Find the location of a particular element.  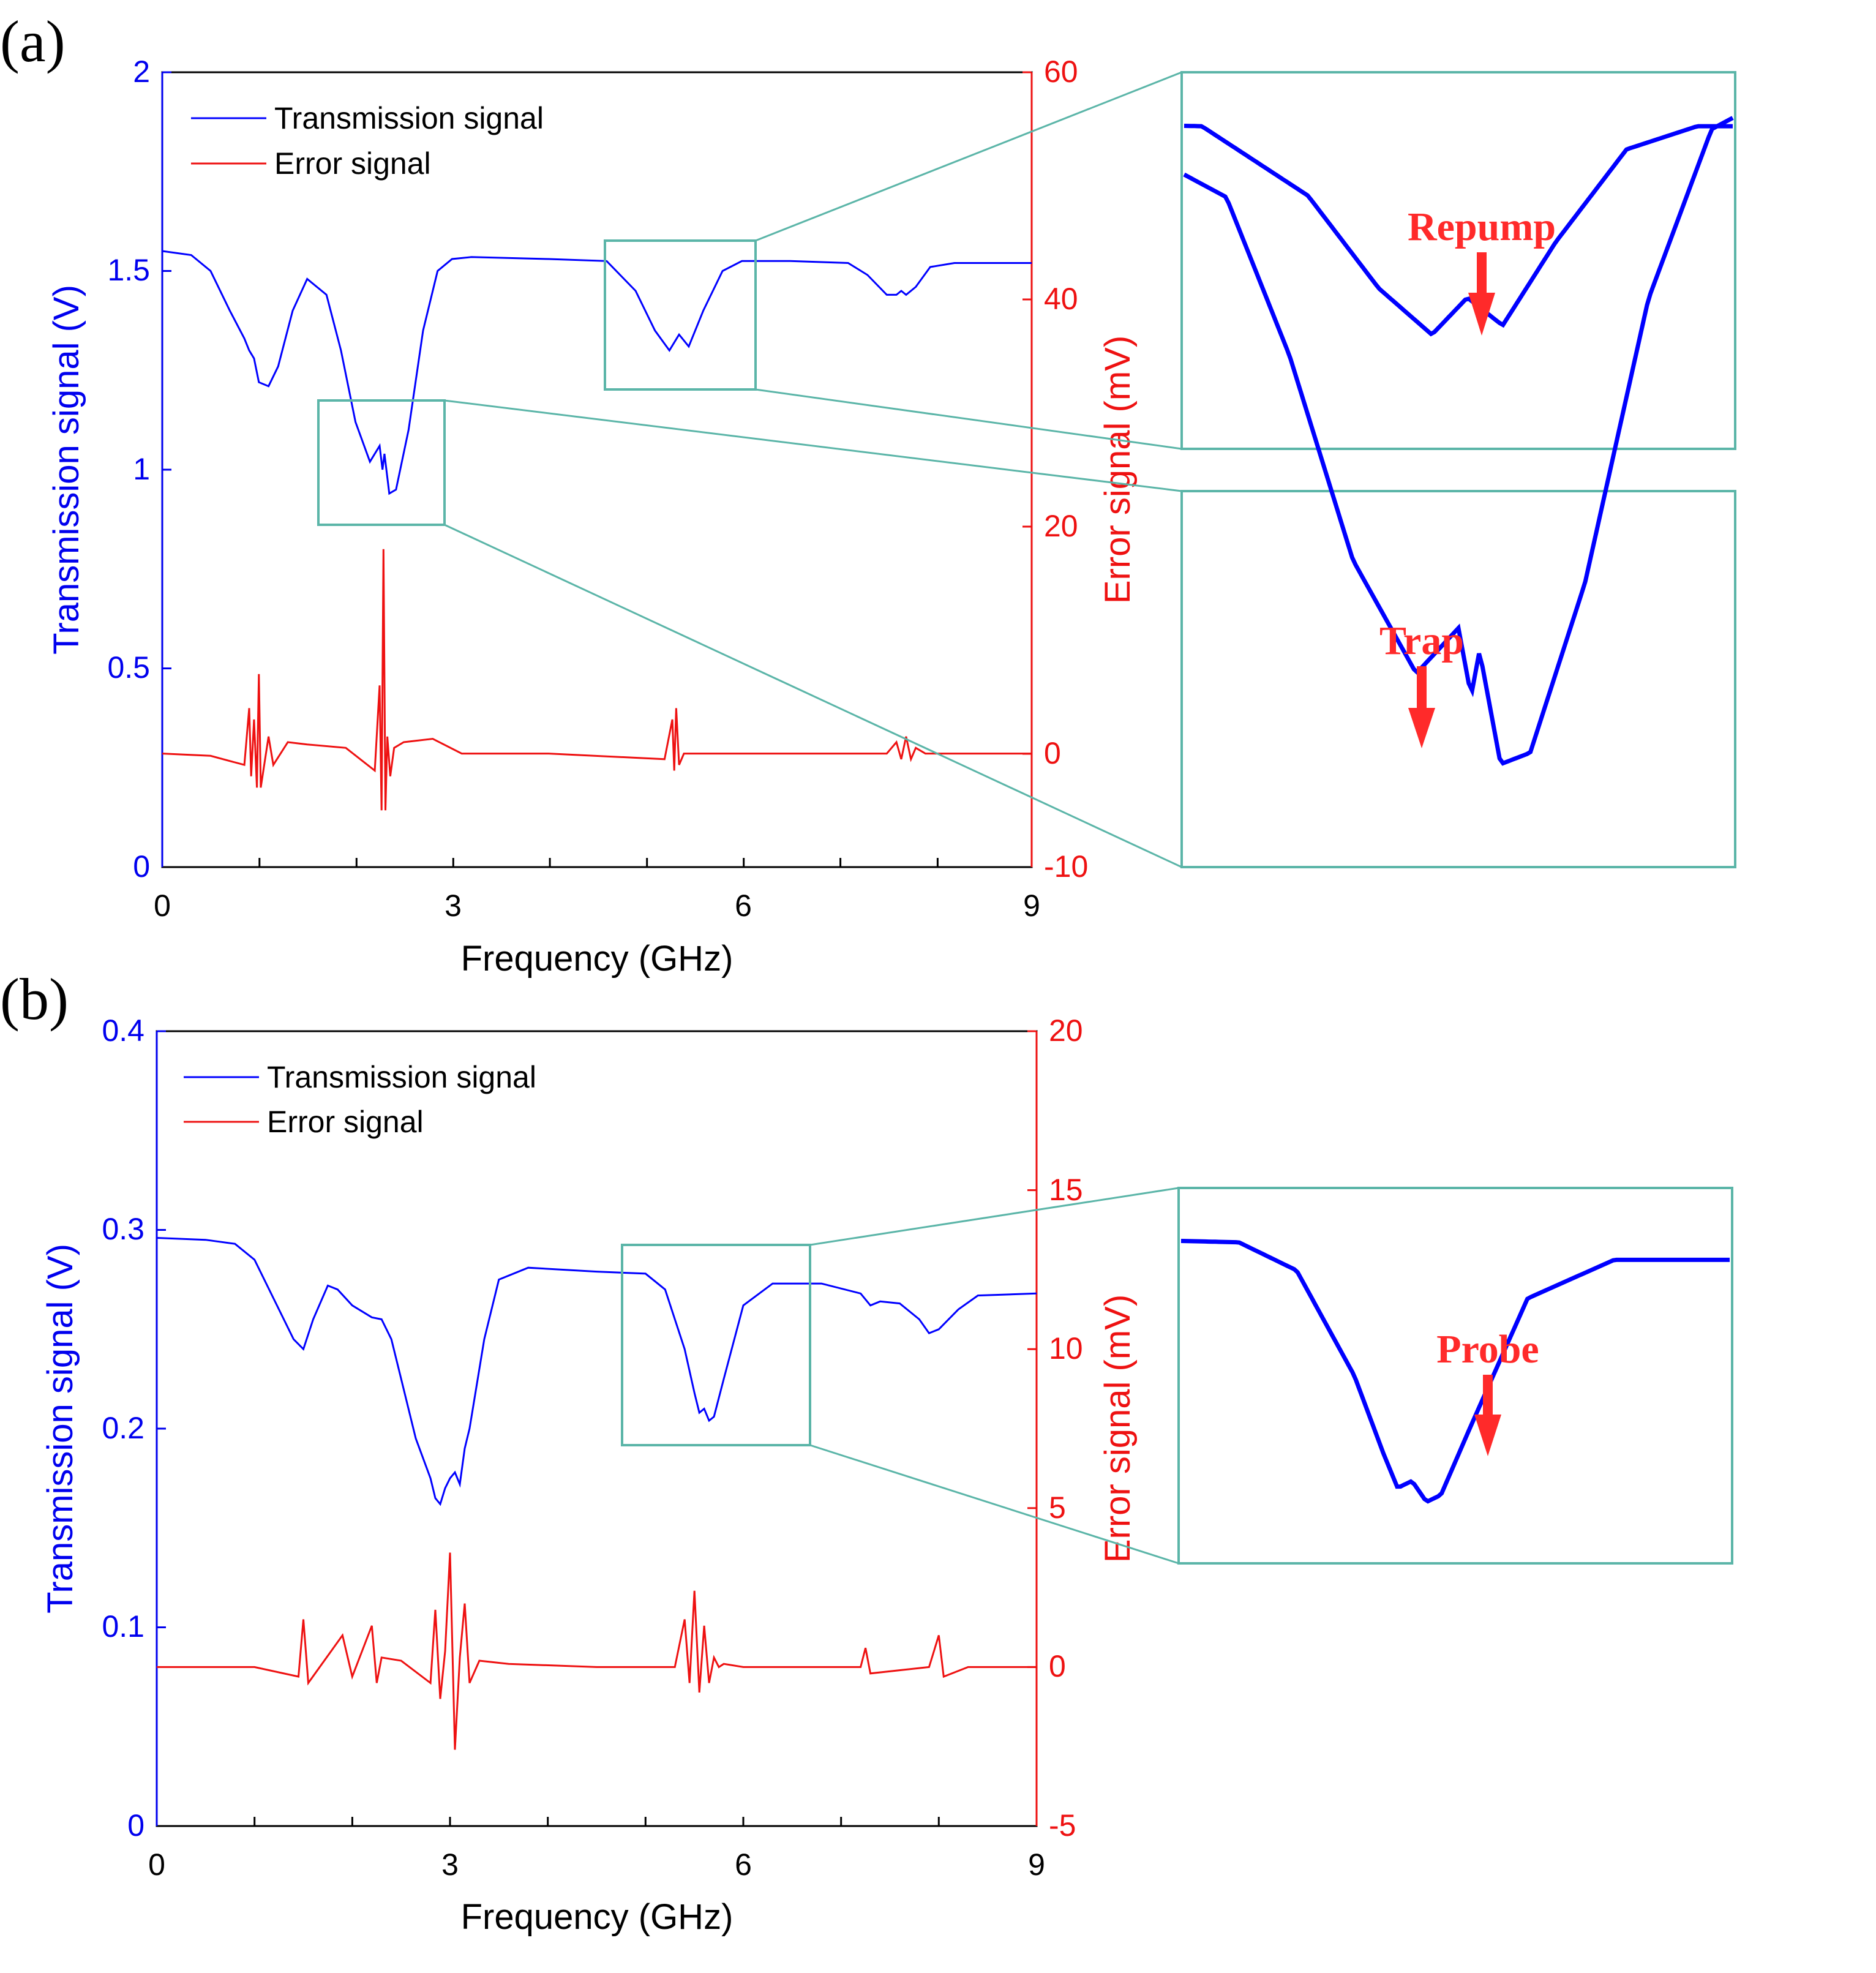

annotation-trap: Trap is located at coordinates (1421, 640).